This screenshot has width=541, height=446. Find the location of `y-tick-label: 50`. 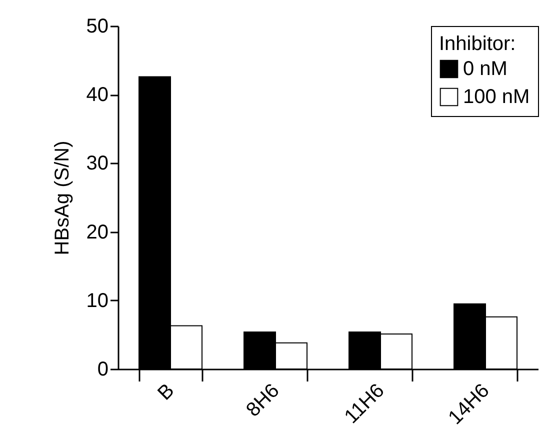

y-tick-label: 50 is located at coordinates (97, 27).